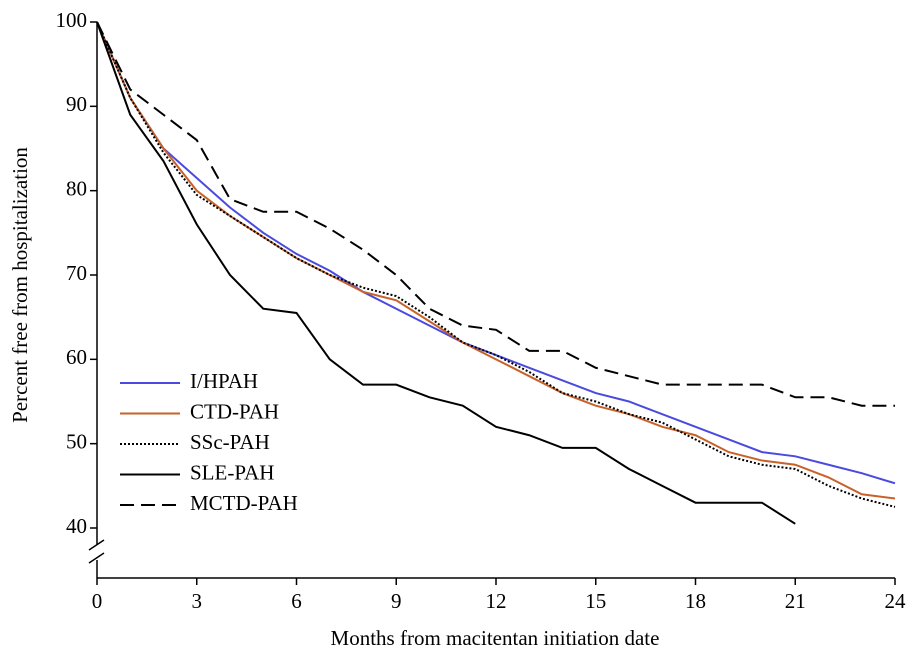  Describe the element at coordinates (76, 357) in the screenshot. I see `y-tick-label: 60` at that location.